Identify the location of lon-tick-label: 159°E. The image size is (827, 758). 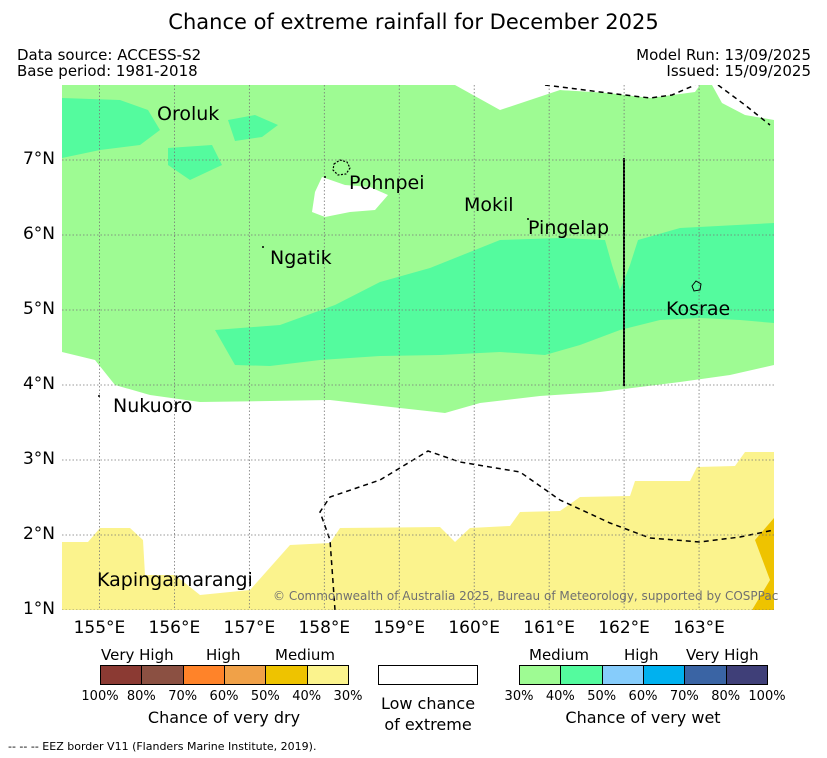
(399, 628).